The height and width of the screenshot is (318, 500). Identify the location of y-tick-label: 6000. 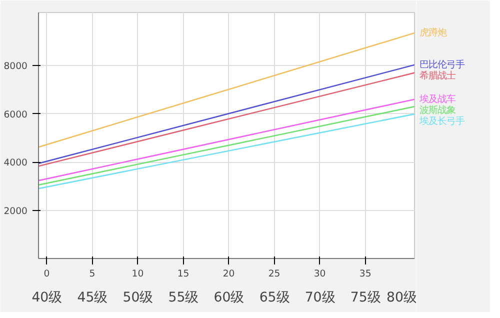
(16, 114).